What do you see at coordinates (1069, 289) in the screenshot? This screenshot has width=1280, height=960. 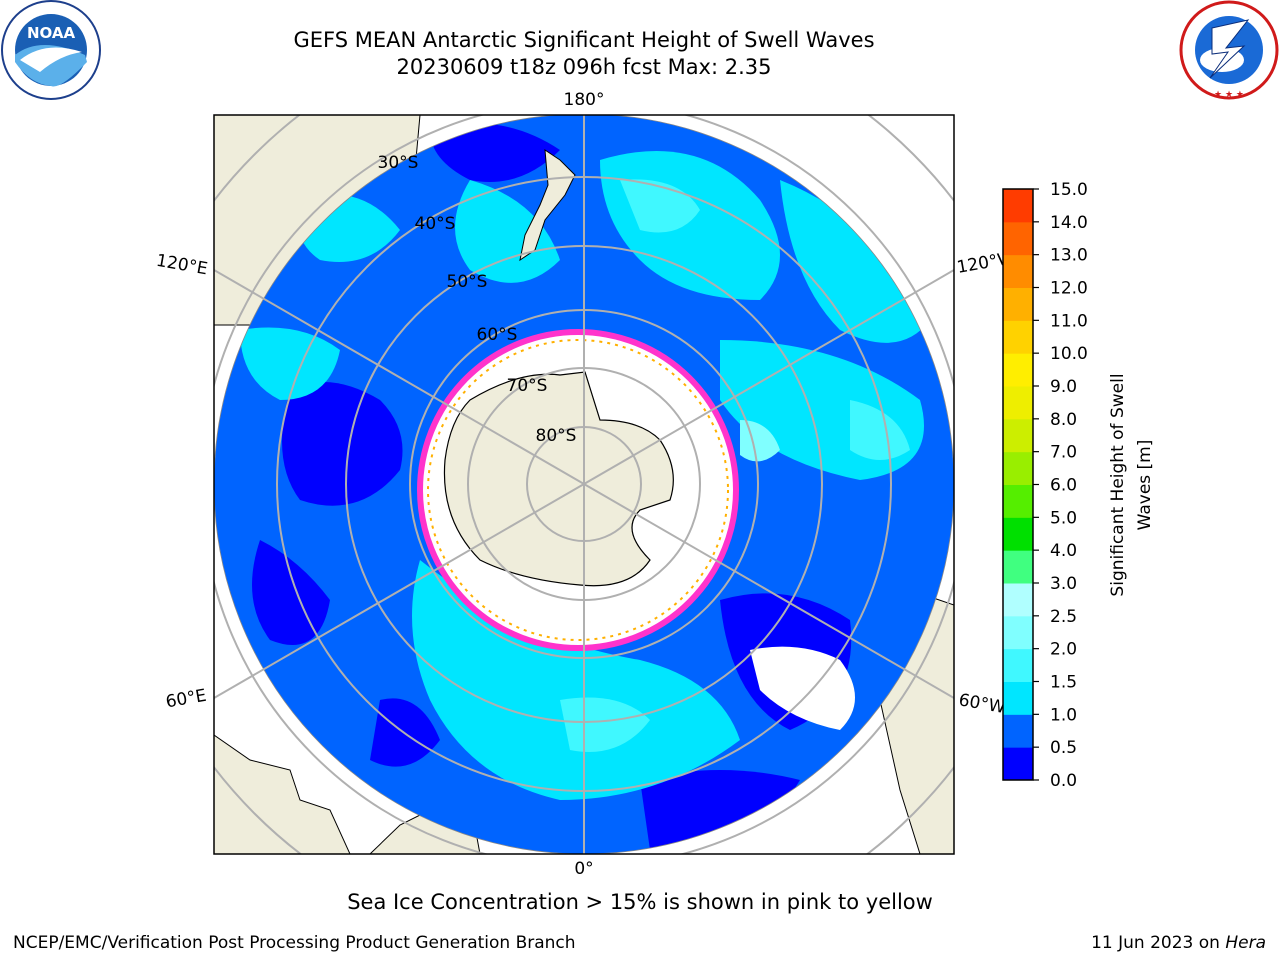 I see `colorbar-tick-label: 12.0` at bounding box center [1069, 289].